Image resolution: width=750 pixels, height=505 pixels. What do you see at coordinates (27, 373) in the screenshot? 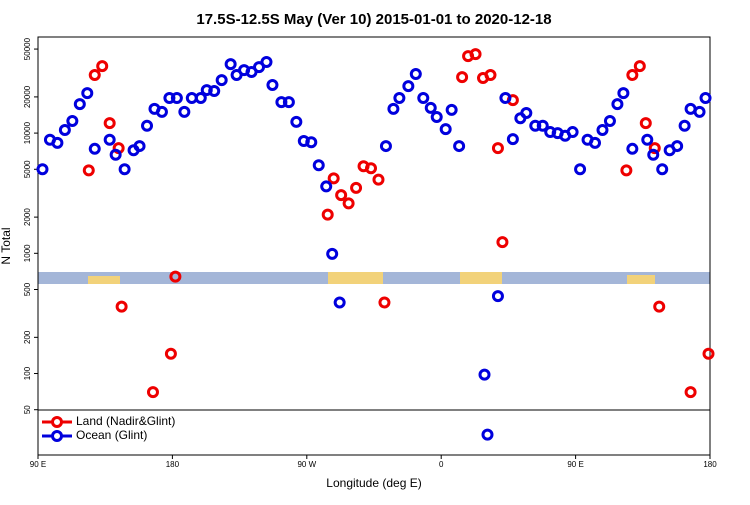
I see `y-tick-label: 100` at bounding box center [27, 373].